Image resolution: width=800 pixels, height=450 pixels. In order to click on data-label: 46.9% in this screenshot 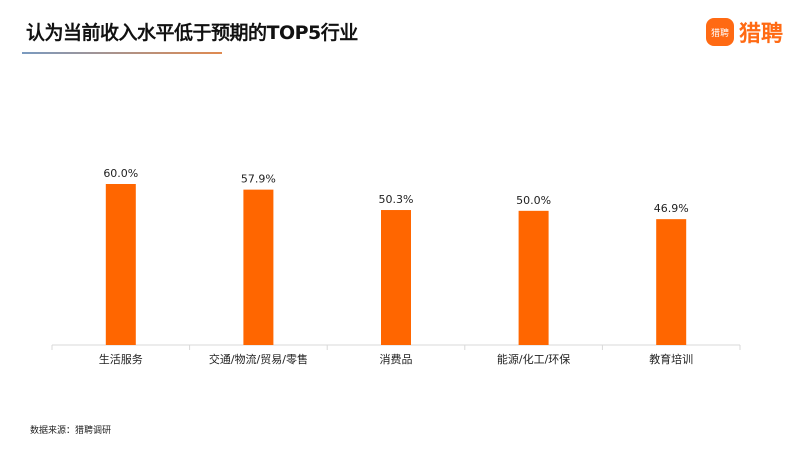, I will do `click(671, 208)`.